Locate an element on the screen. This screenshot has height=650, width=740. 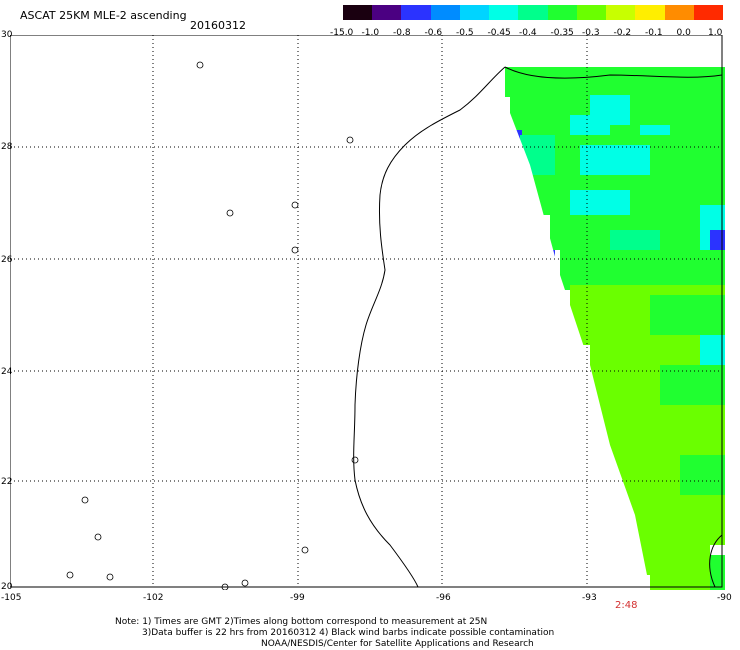
colorbar-label: -0.45 is located at coordinates (499, 33).